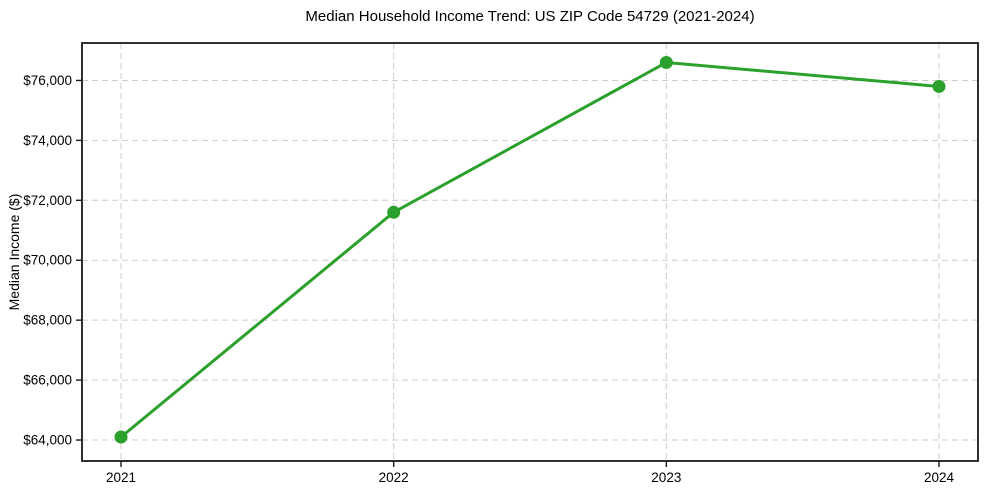 This screenshot has height=490, width=989. What do you see at coordinates (47, 320) in the screenshot?
I see `y-tick-label: $68,000` at bounding box center [47, 320].